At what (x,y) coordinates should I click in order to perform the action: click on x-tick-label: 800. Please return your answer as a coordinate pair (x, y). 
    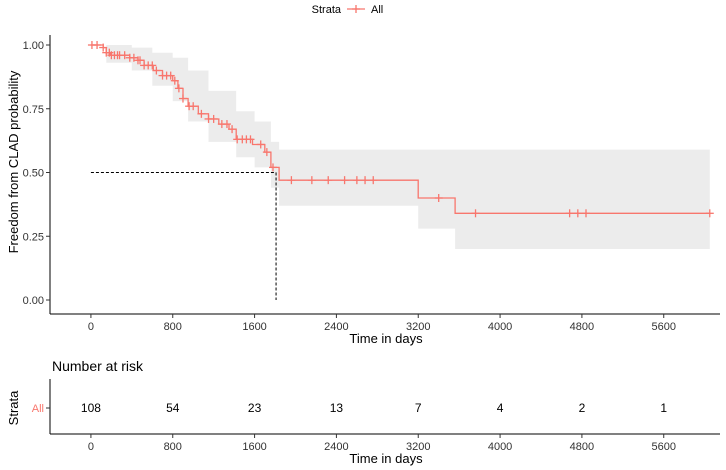
    Looking at the image, I should click on (173, 327).